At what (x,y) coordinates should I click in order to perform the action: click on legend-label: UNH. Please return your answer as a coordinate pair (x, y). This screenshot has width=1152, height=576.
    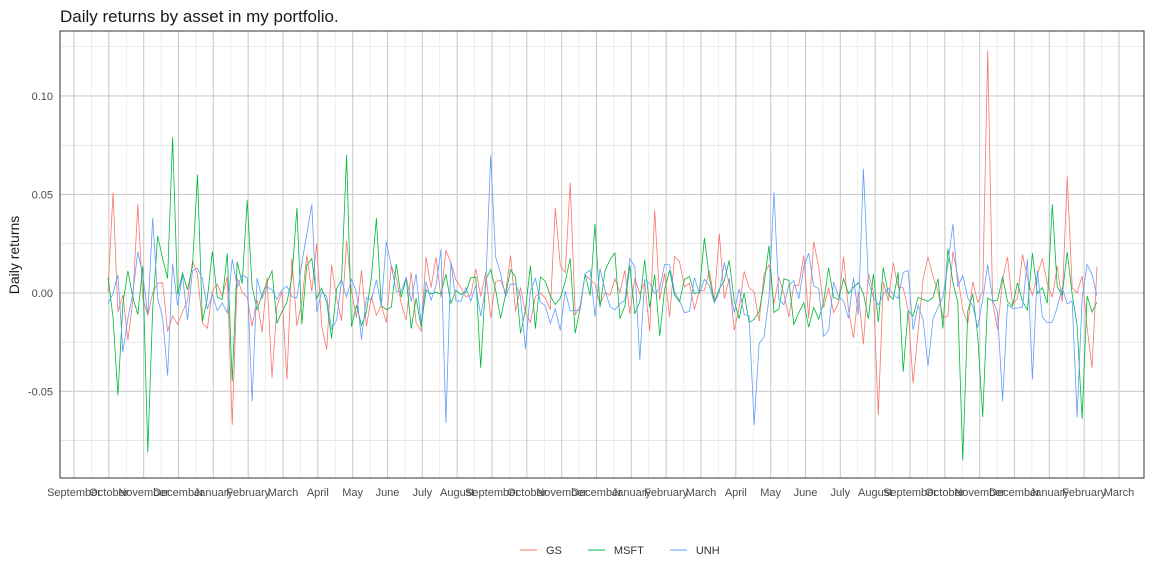
    Looking at the image, I should click on (708, 551).